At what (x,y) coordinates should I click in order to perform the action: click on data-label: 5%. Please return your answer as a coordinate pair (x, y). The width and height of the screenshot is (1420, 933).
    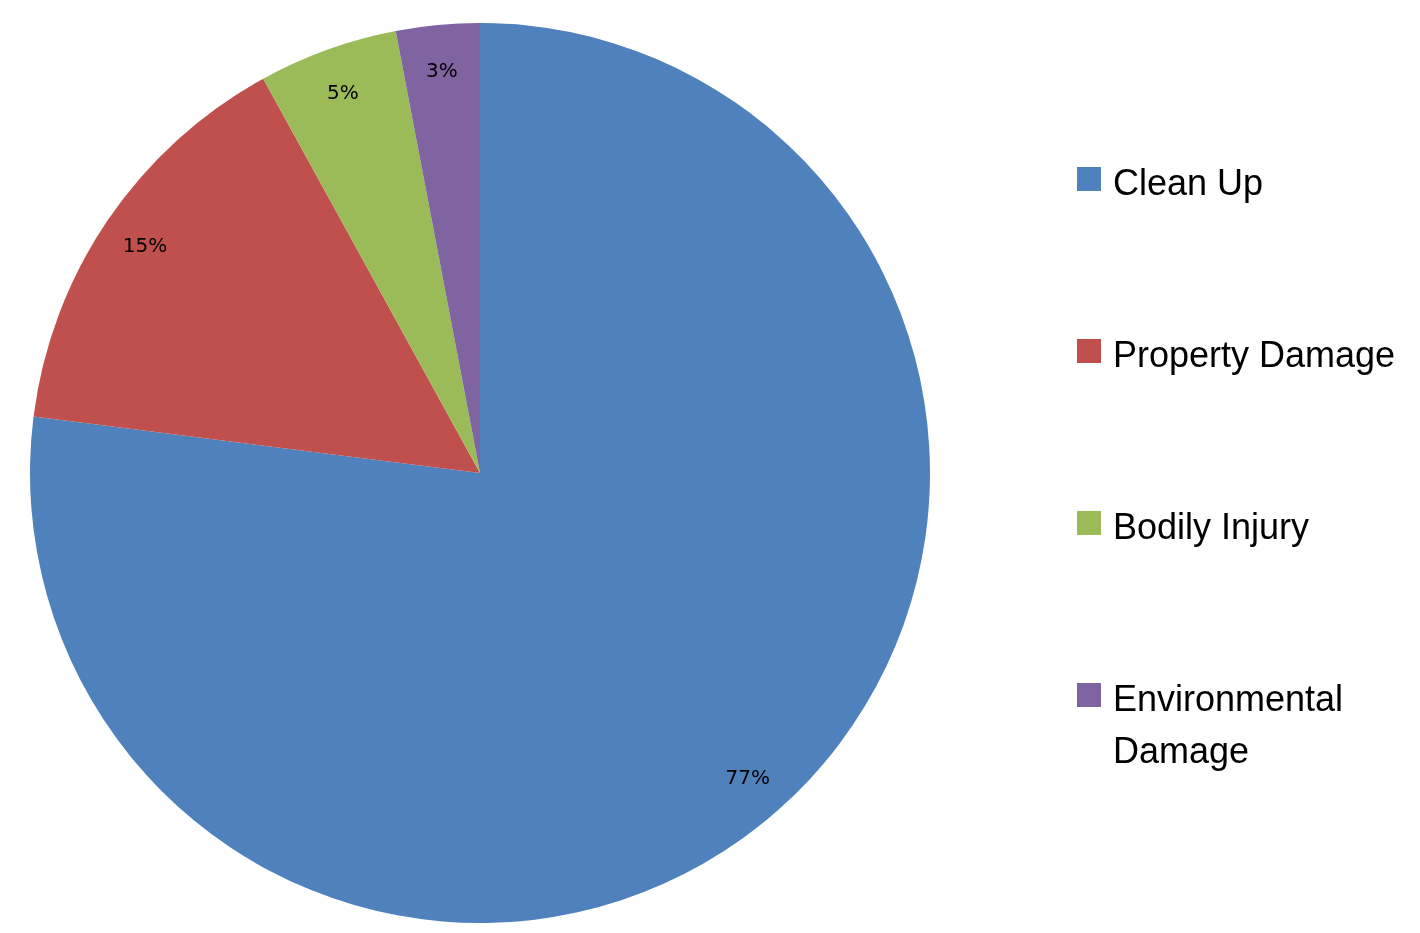
    Looking at the image, I should click on (342, 91).